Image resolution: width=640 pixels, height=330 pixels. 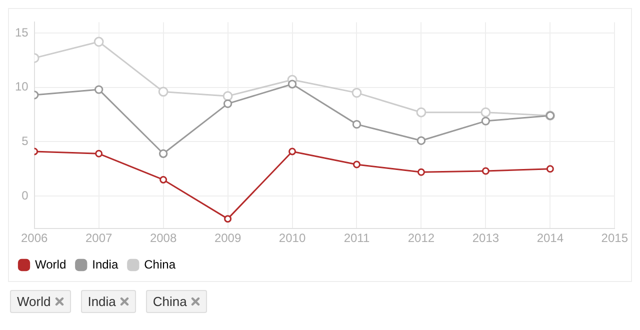 I want to click on y-tick-label: 5, so click(x=25, y=141).